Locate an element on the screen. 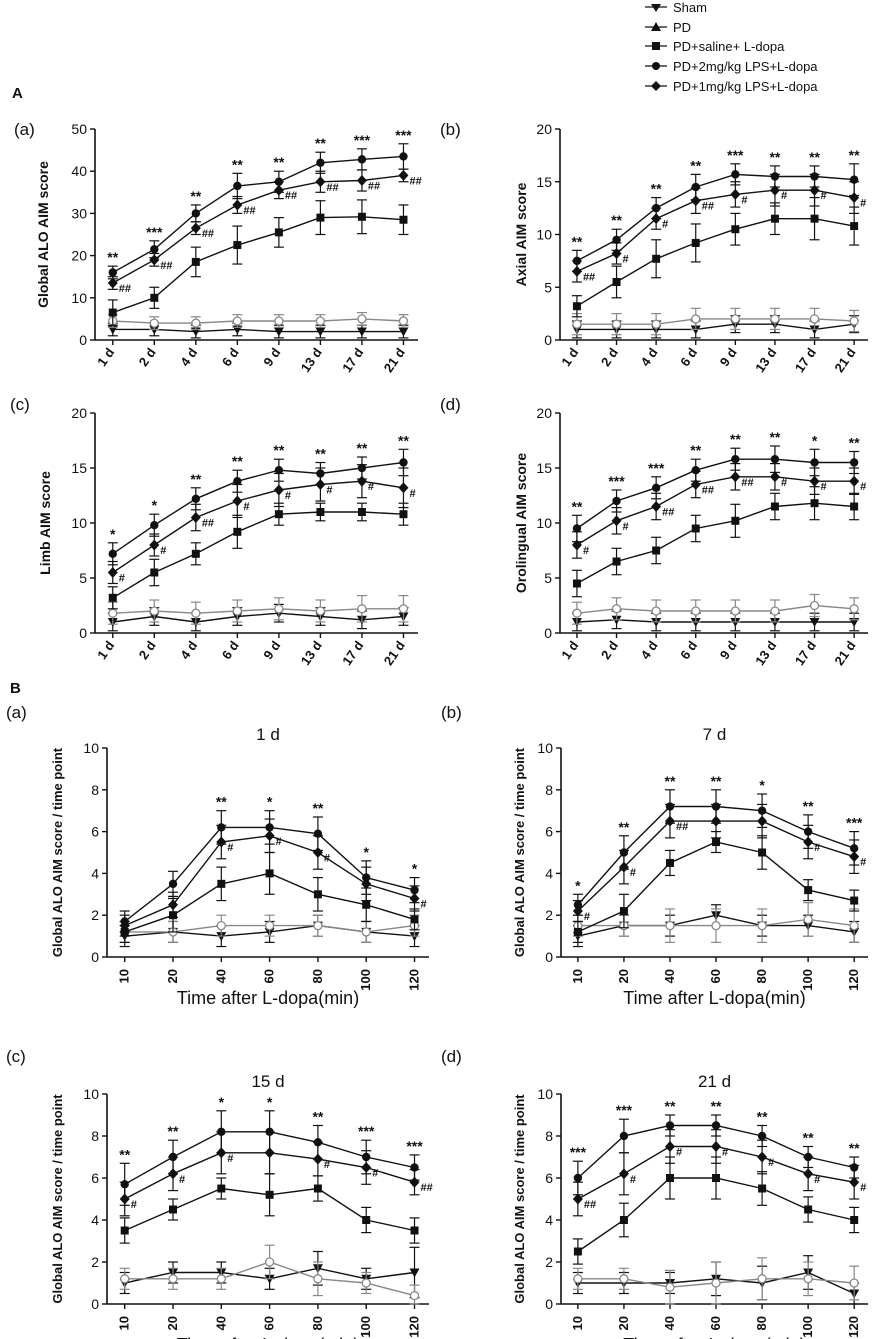 Image resolution: width=885 pixels, height=1339 pixels. x-tick-label: 80 is located at coordinates (761, 1323).